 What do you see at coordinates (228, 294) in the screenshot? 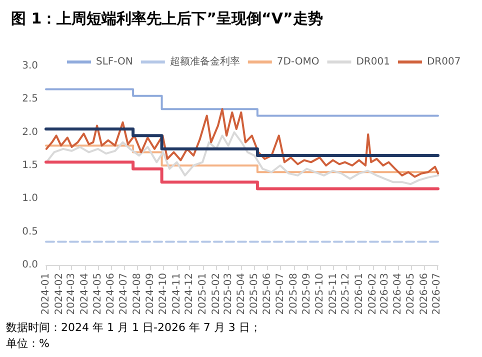
I see `x-tick-label: 2025-03` at bounding box center [228, 294].